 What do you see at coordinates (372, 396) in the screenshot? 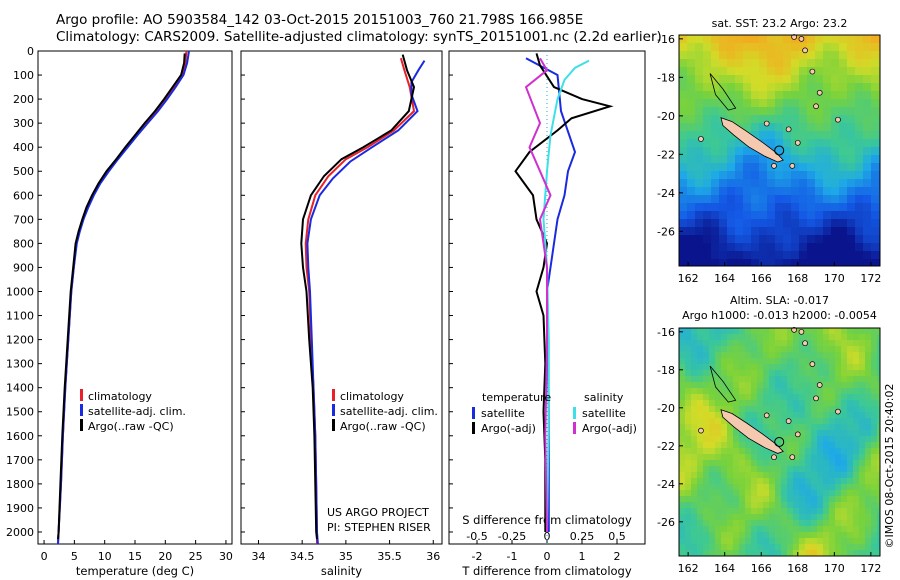
I see `legend-label: climatology` at bounding box center [372, 396].